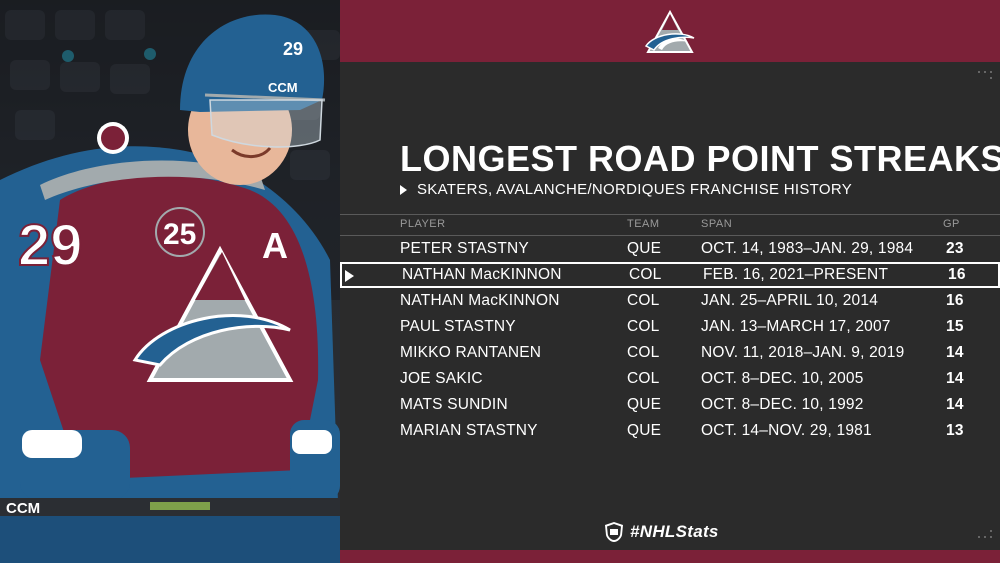 The height and width of the screenshot is (563, 1000). What do you see at coordinates (458, 326) in the screenshot?
I see `player-name: PAUL STASTNY` at bounding box center [458, 326].